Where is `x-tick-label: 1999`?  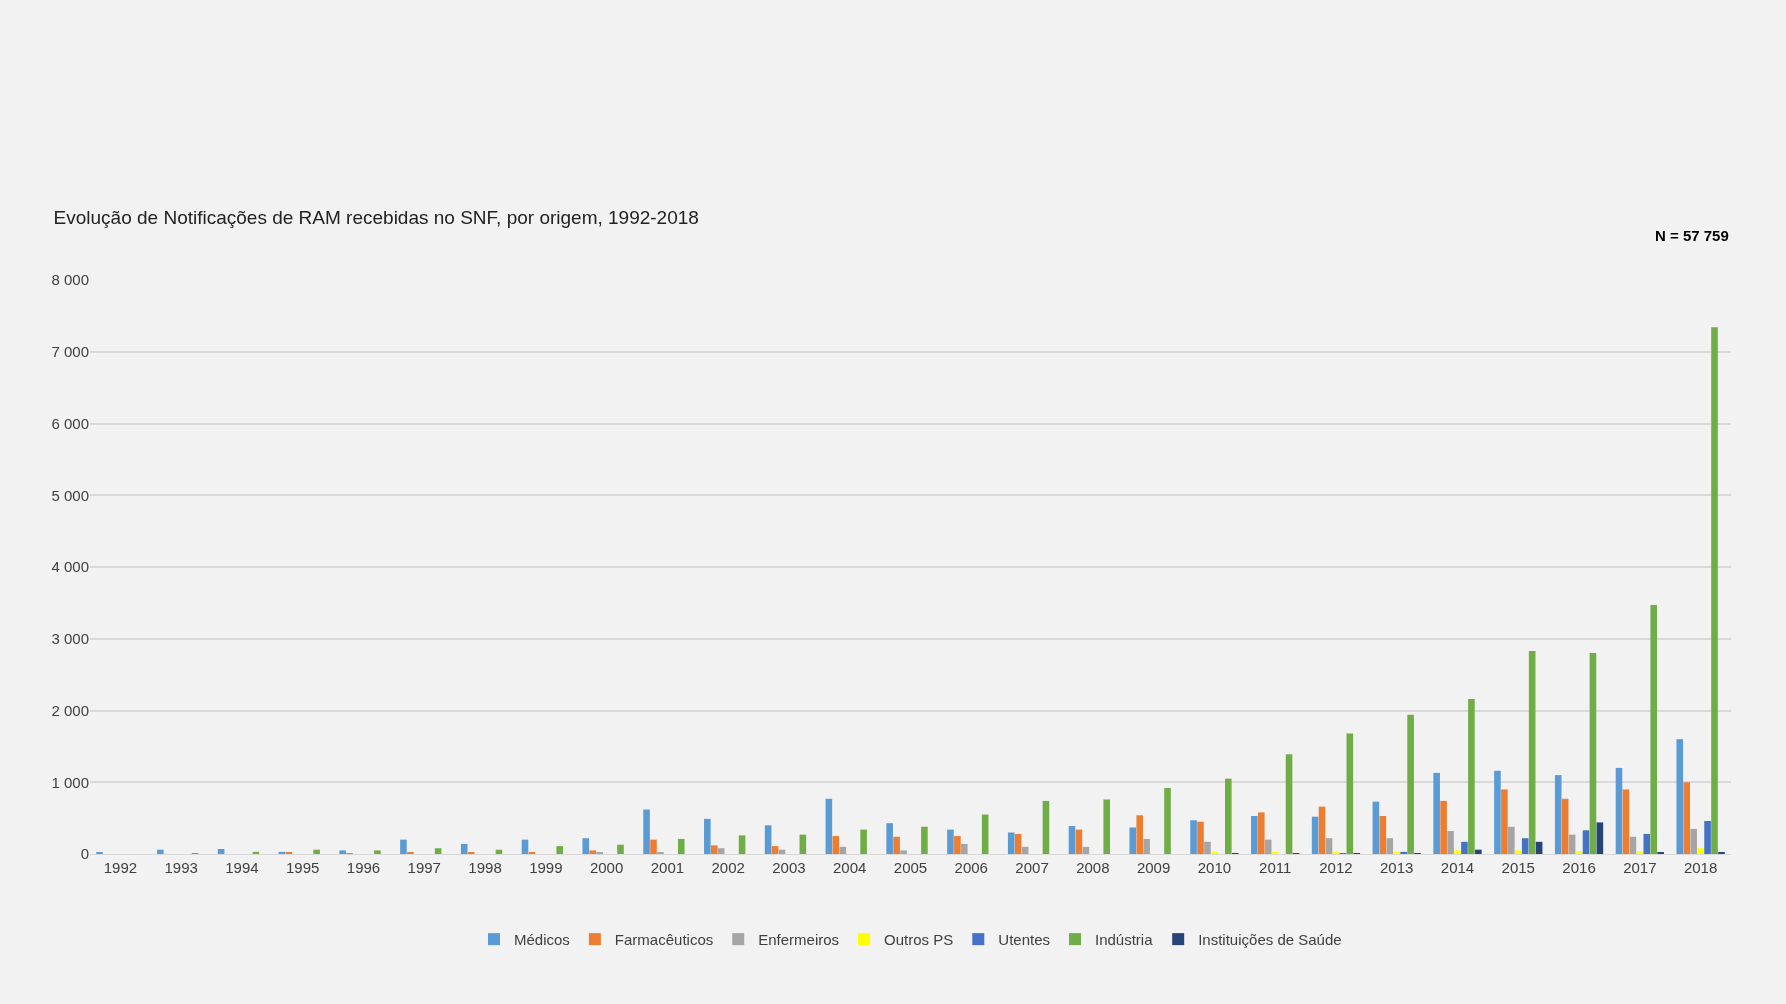 x-tick-label: 1999 is located at coordinates (546, 867).